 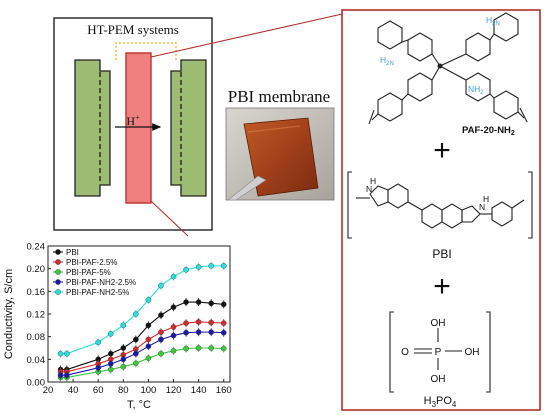 I want to click on series-pbi, so click(x=142, y=336).